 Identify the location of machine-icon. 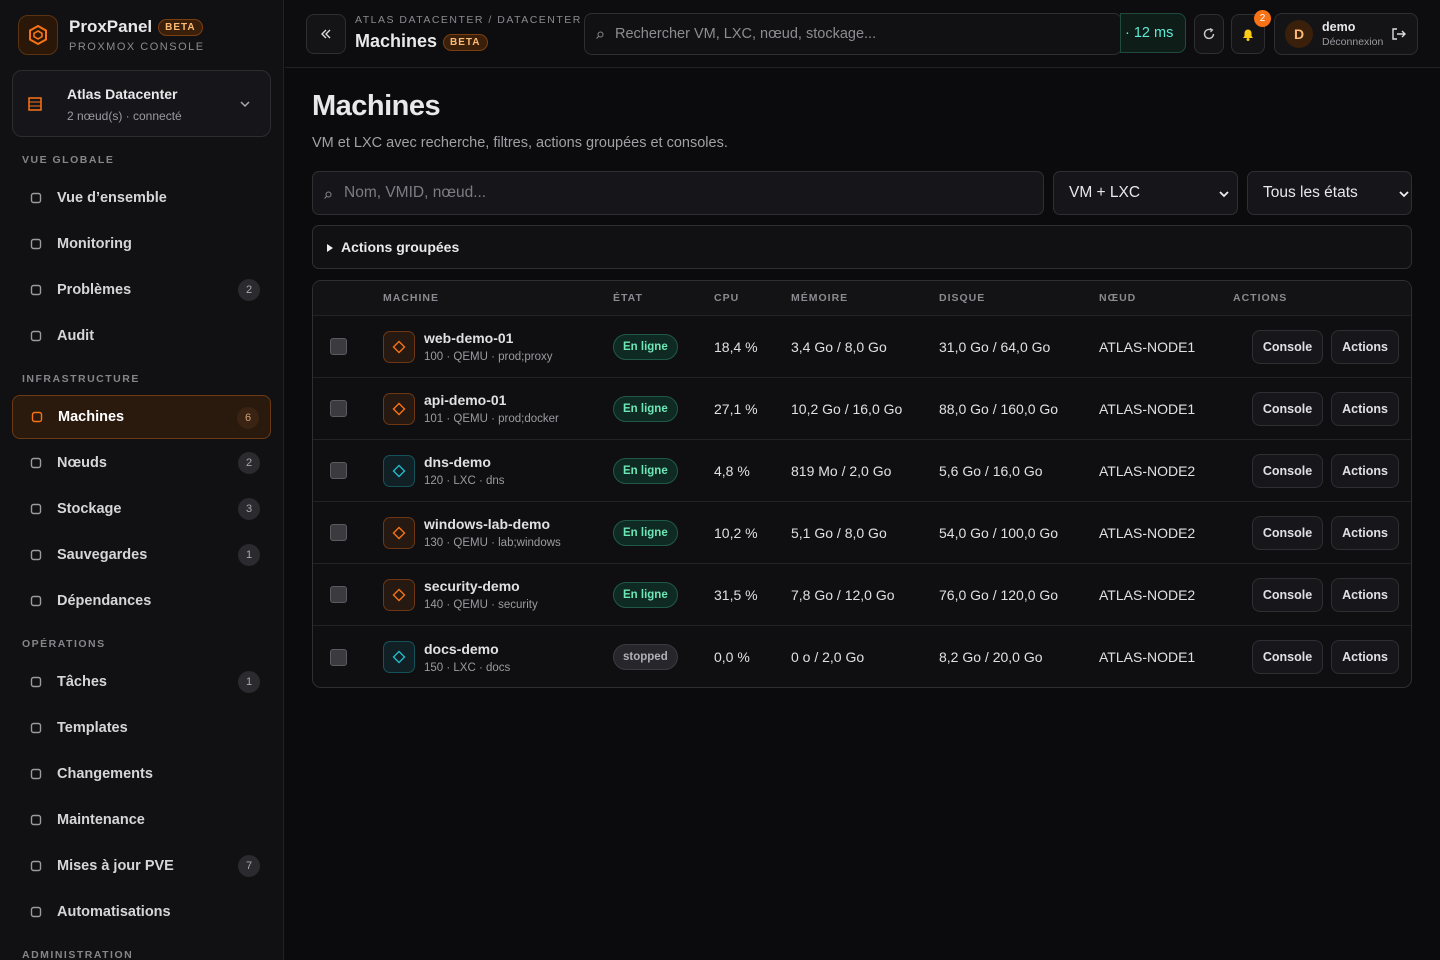
(399, 408).